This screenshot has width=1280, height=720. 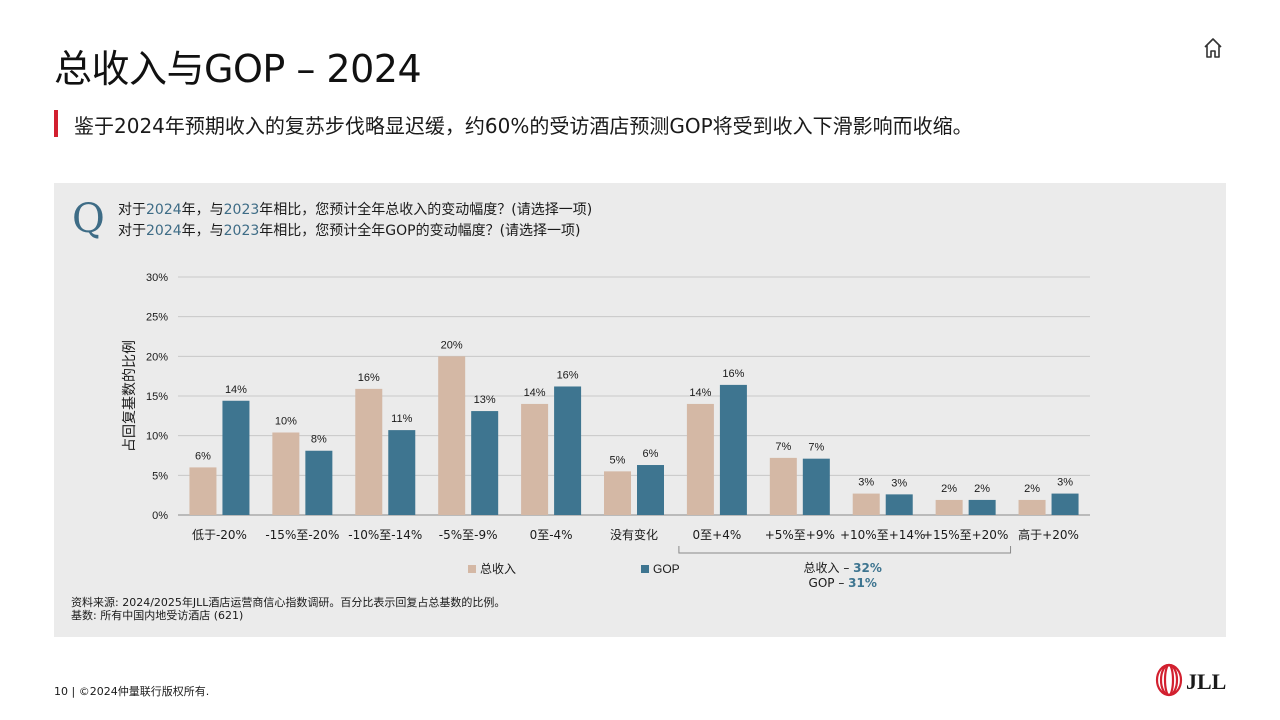 I want to click on y-axis-title: 占回复基数的比例, so click(x=129, y=396).